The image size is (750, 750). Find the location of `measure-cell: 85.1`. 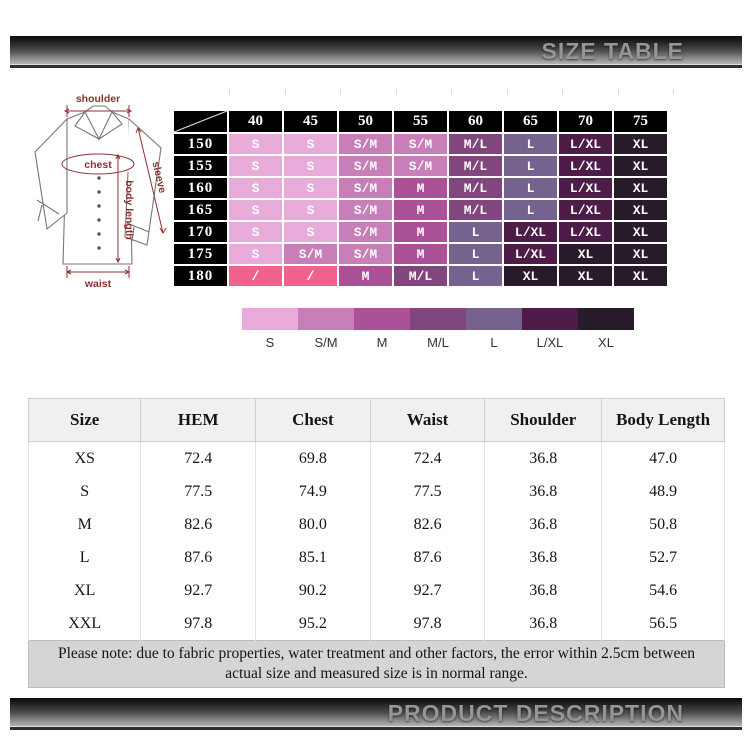

measure-cell: 85.1 is located at coordinates (313, 557).